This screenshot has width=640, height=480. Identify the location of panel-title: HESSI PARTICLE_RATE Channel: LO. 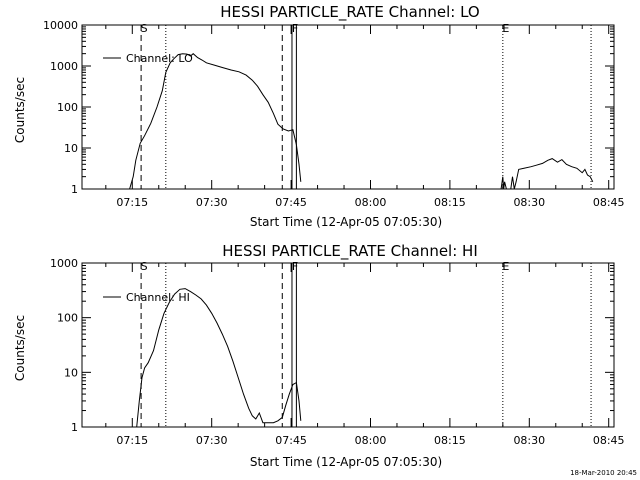
(349, 12).